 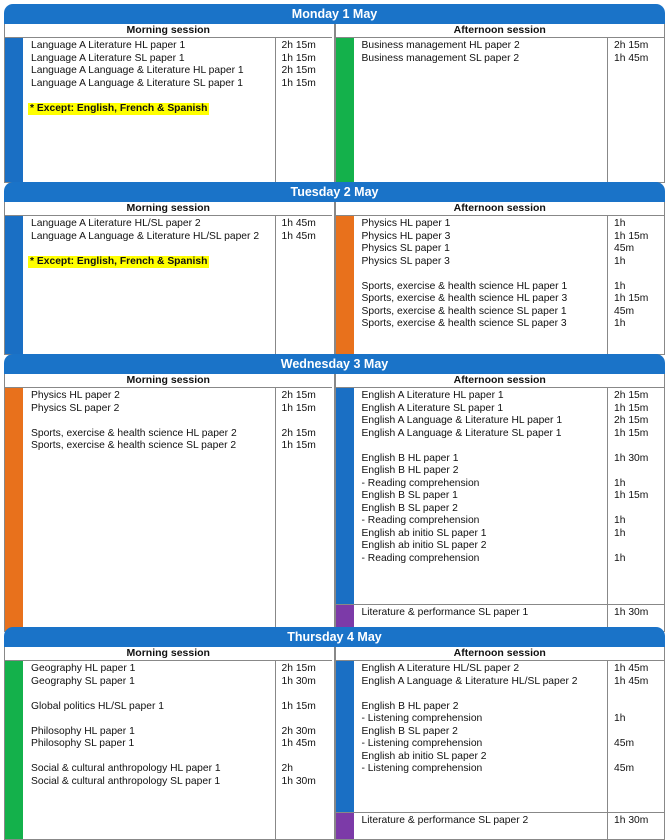 What do you see at coordinates (116, 223) in the screenshot?
I see `exam-name: Language A Literature HL/SL paper 2` at bounding box center [116, 223].